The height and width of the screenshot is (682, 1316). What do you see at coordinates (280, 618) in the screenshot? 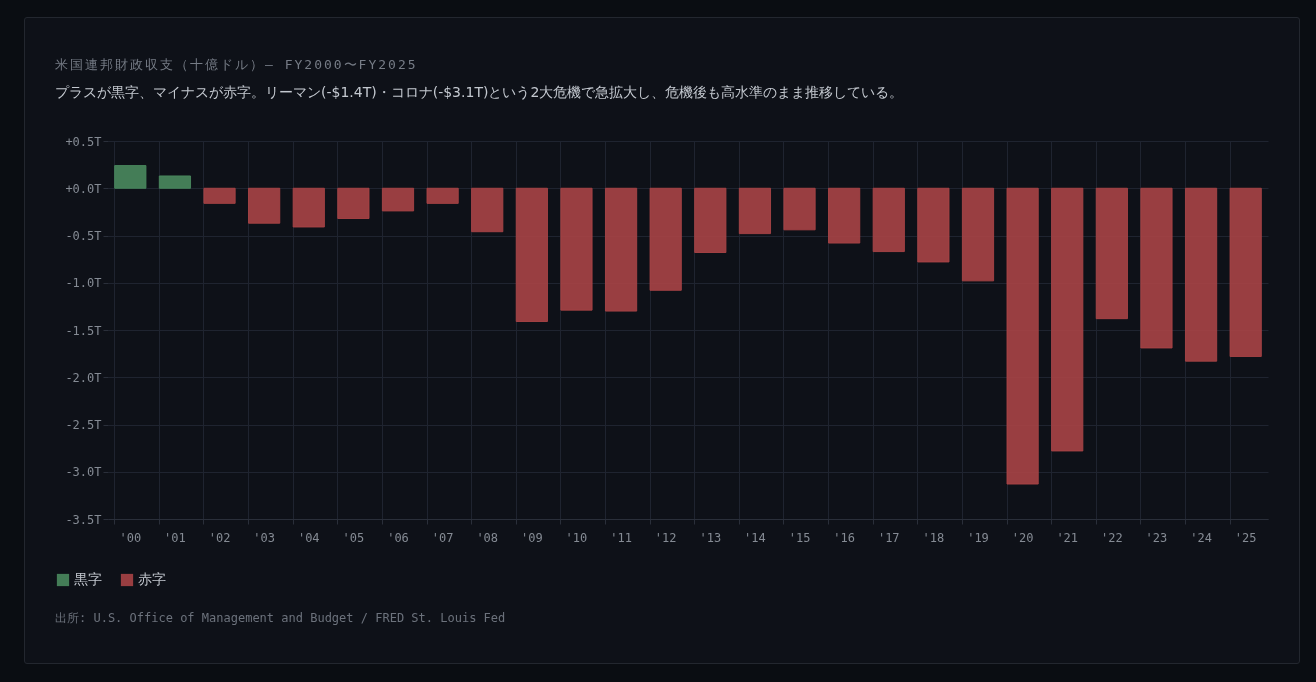
I see `text: 出所: U.S. Office of Management and Budget / FRED St. Louis Fed` at bounding box center [280, 618].